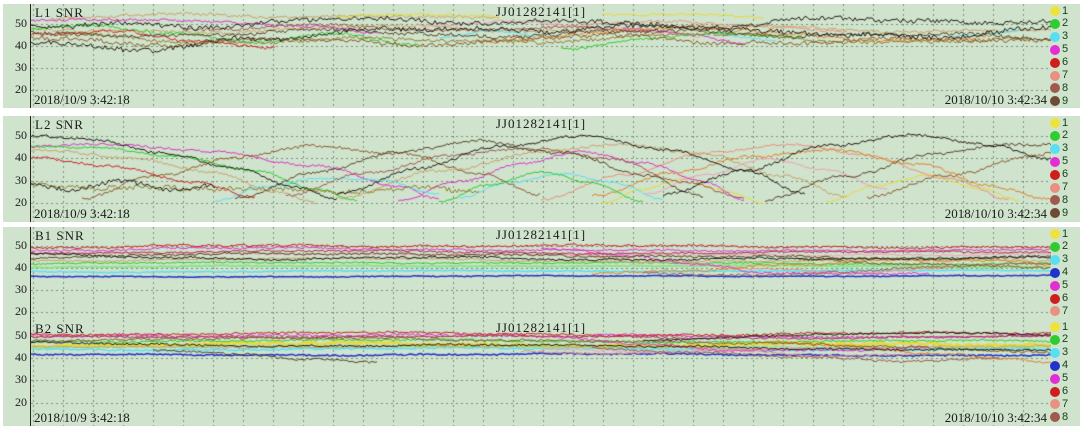 This screenshot has width=1080, height=426. What do you see at coordinates (21, 45) in the screenshot?
I see `y-tick-label: 40` at bounding box center [21, 45].